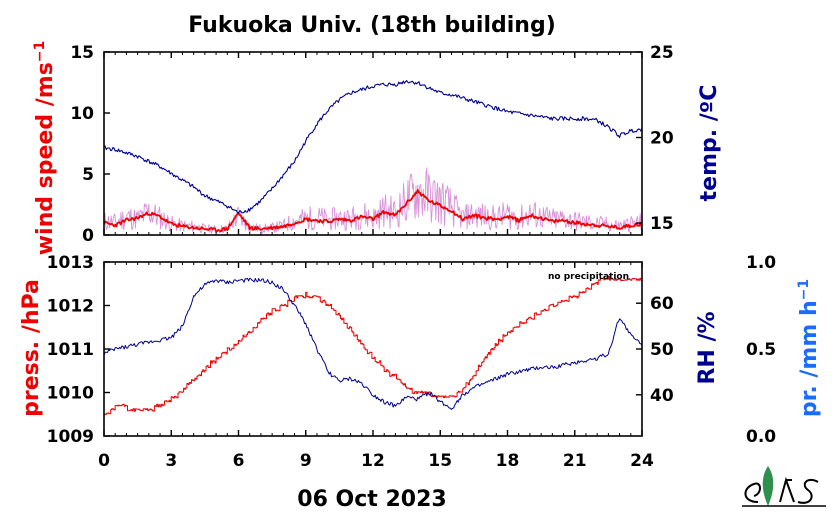 The height and width of the screenshot is (525, 834). I want to click on x-tick-label: 12, so click(373, 461).